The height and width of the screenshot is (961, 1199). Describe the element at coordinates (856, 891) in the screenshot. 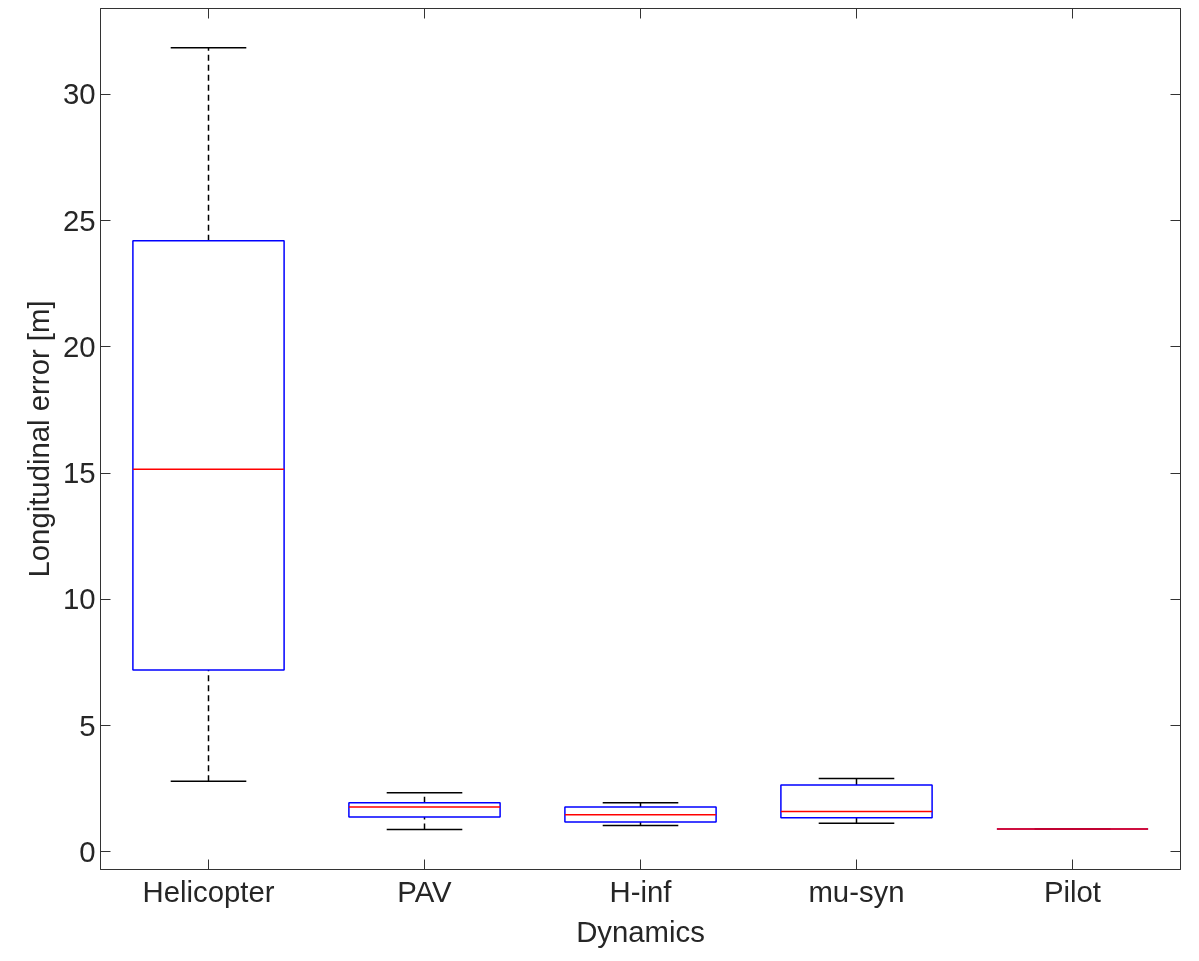

I see `x-tick-label: mu-syn` at that location.